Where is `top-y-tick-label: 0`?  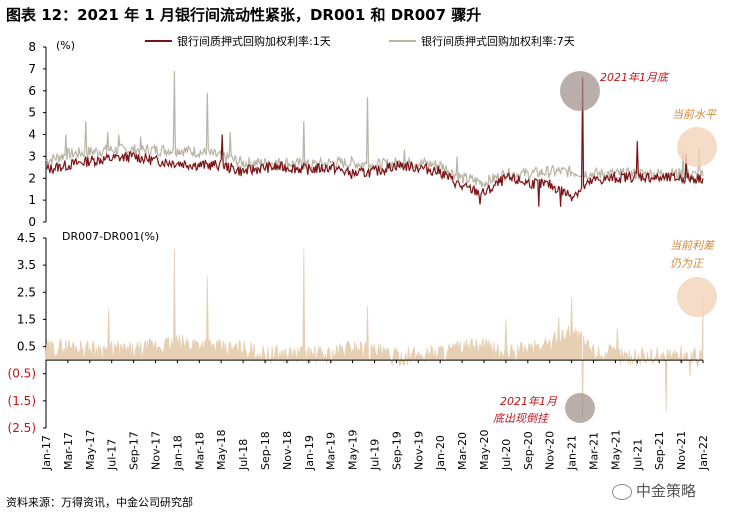 top-y-tick-label: 0 is located at coordinates (32, 222).